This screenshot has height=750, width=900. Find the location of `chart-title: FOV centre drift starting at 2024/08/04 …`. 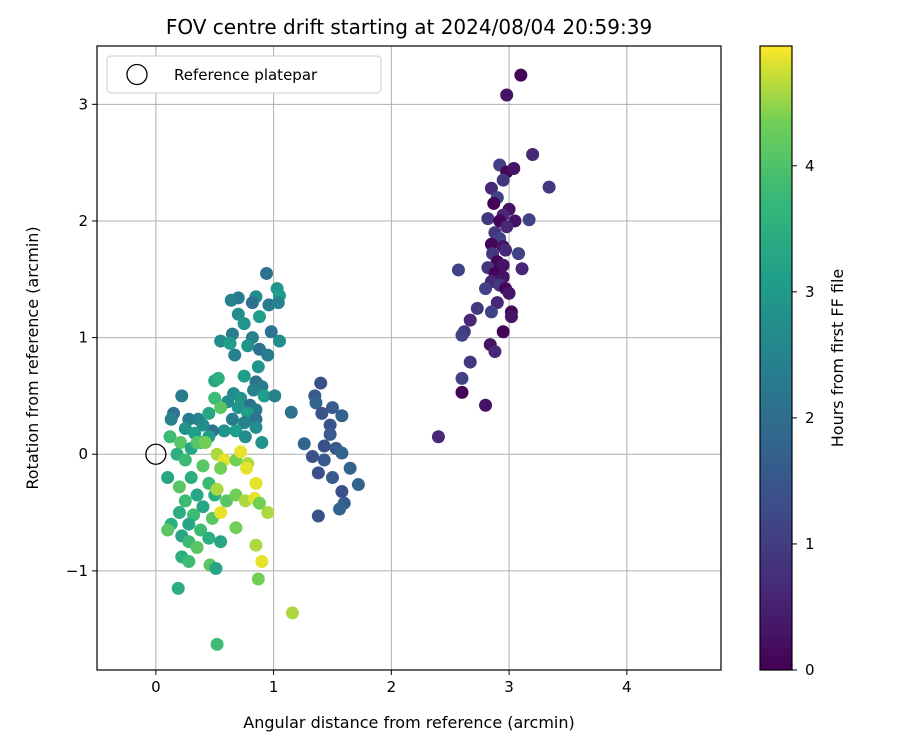

chart-title: FOV centre drift starting at 2024/08/04 … is located at coordinates (409, 27).